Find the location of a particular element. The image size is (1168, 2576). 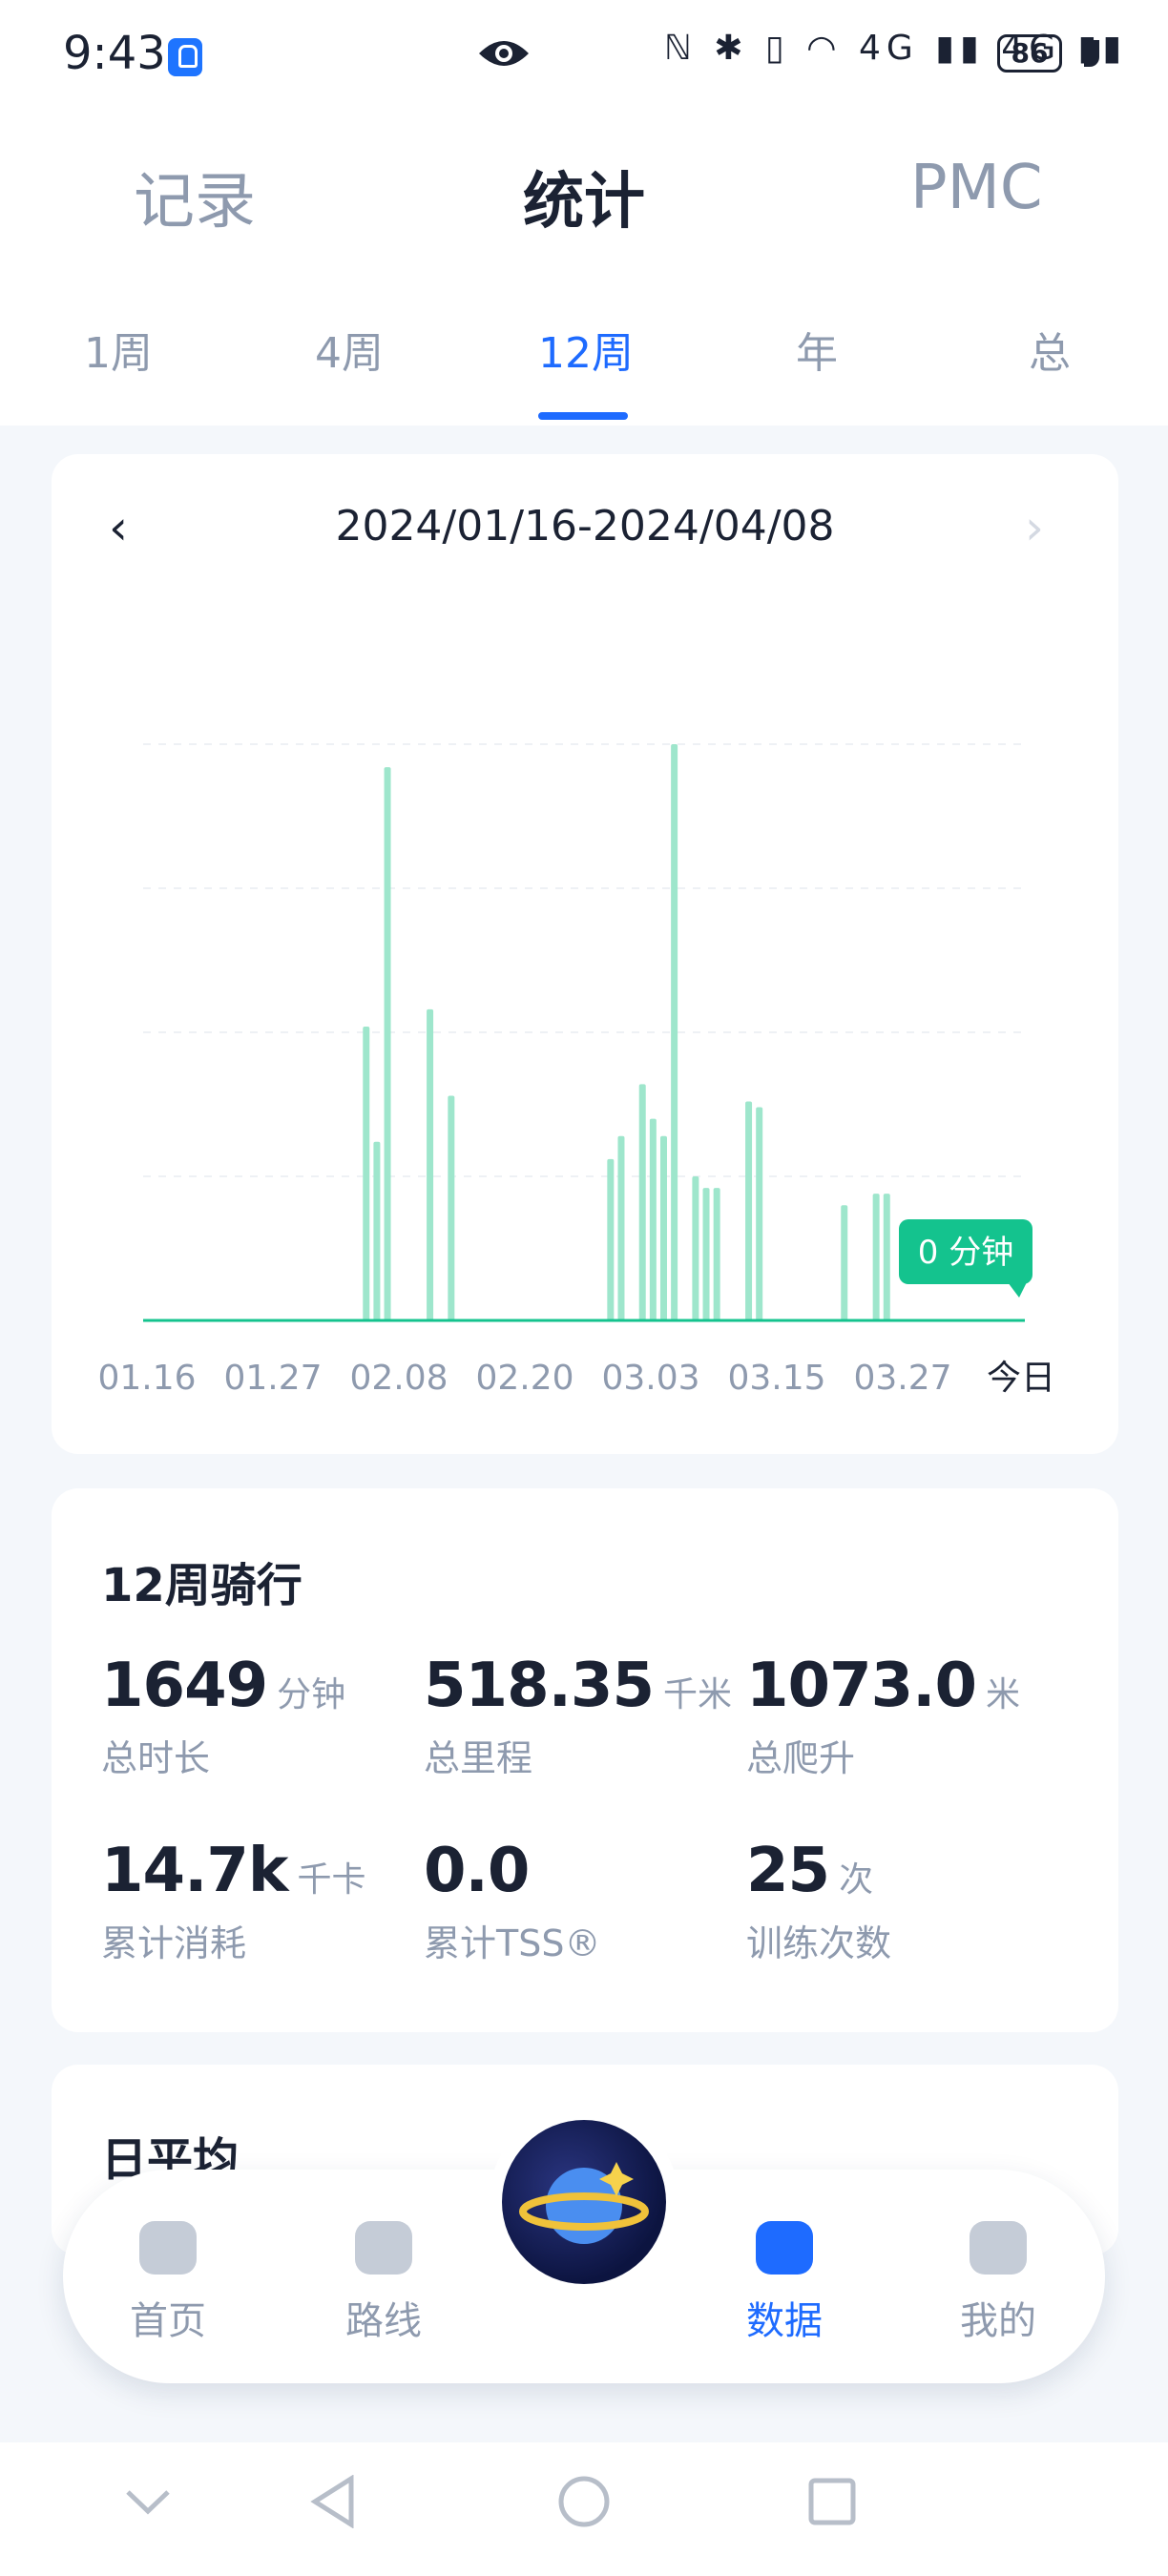

tooltip-pointer is located at coordinates (1017, 1290).